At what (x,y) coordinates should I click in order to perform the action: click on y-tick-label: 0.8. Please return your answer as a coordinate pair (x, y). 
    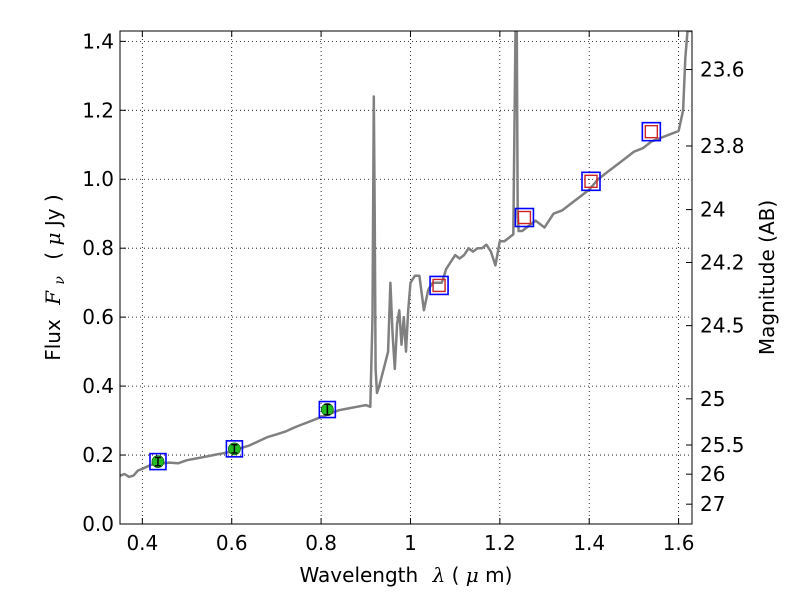
    Looking at the image, I should click on (98, 248).